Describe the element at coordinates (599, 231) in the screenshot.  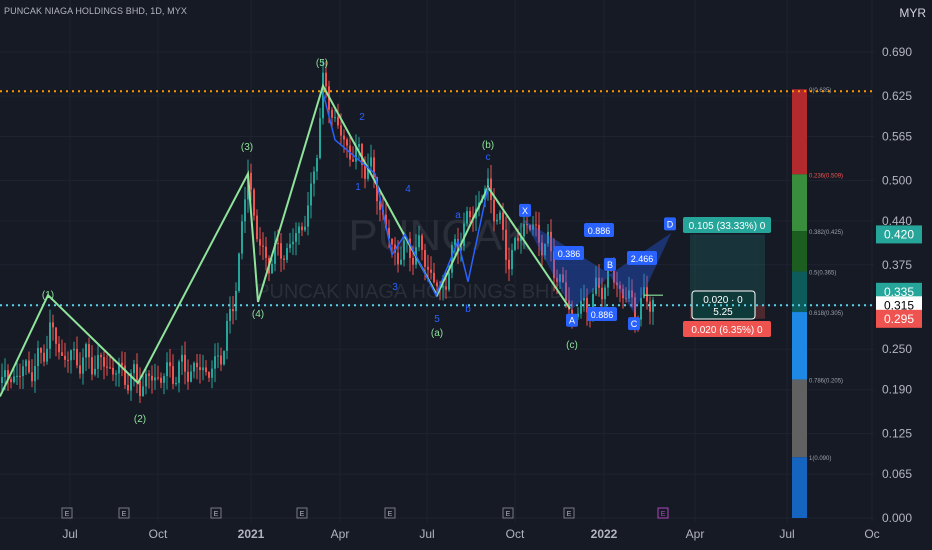
I see `ratio-label: 0.886` at that location.